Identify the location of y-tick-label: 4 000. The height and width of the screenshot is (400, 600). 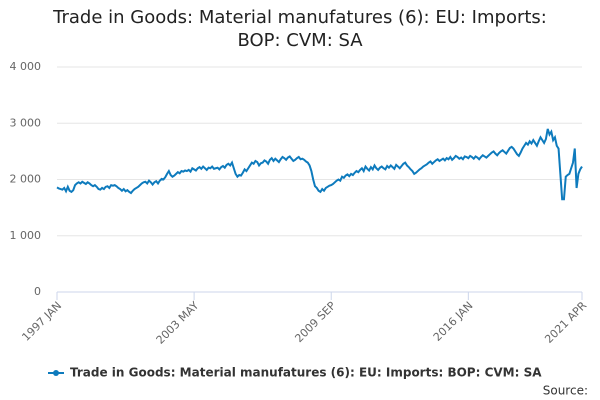
(26, 66).